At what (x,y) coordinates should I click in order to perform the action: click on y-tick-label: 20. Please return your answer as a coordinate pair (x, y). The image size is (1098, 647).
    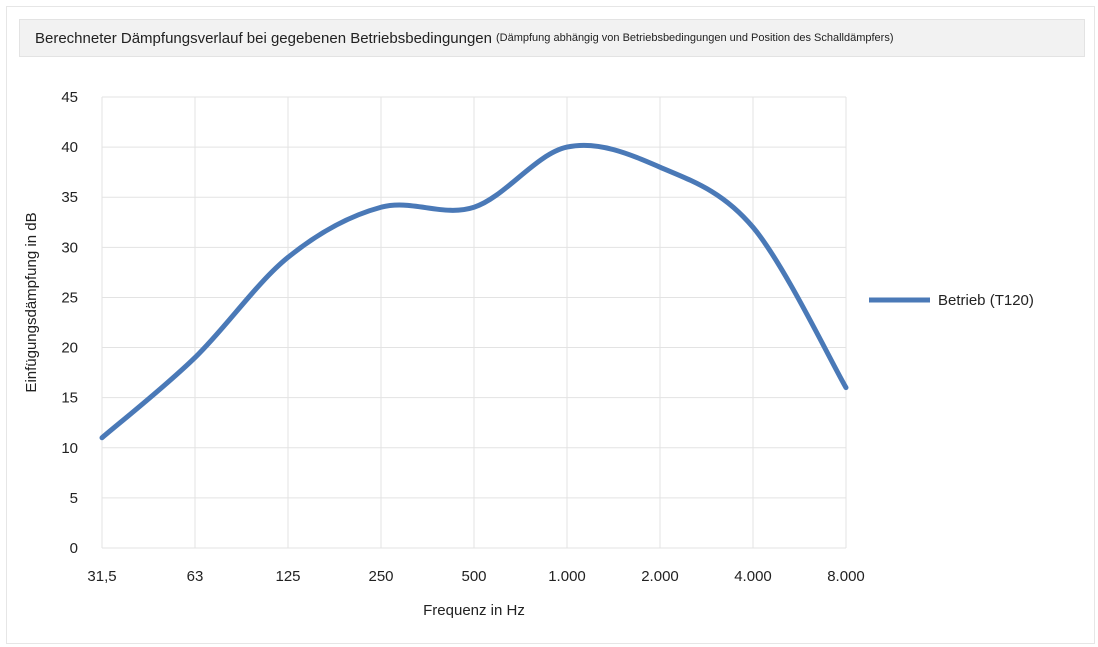
    Looking at the image, I should click on (69, 348).